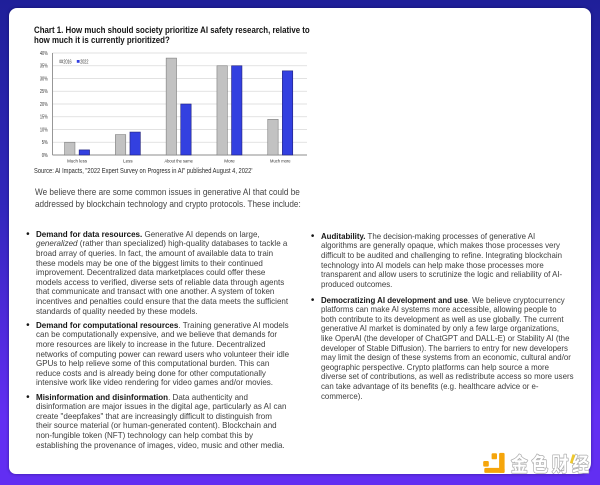 The image size is (600, 485). What do you see at coordinates (44, 67) in the screenshot?
I see `svg-text: 35%` at bounding box center [44, 67].